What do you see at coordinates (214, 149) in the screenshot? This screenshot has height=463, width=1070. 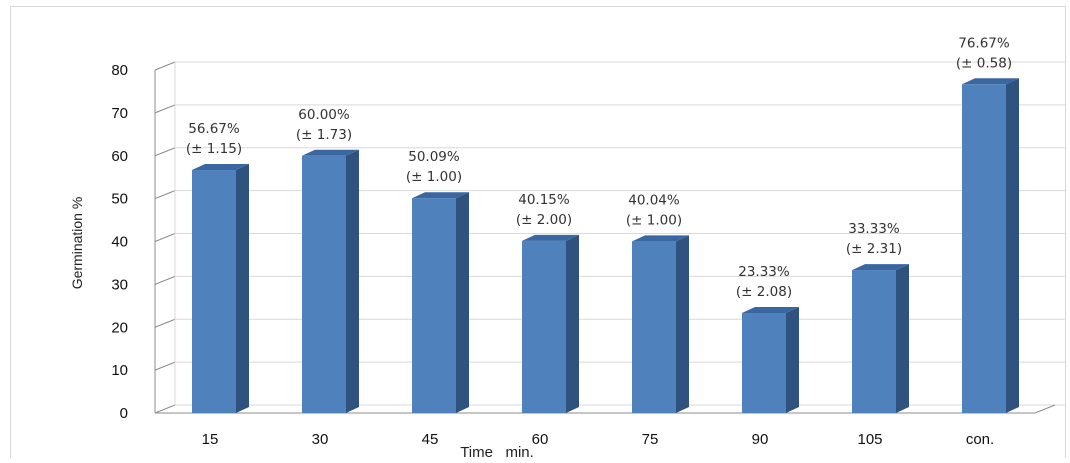 I see `data-label-error: (± 1.15)` at bounding box center [214, 149].